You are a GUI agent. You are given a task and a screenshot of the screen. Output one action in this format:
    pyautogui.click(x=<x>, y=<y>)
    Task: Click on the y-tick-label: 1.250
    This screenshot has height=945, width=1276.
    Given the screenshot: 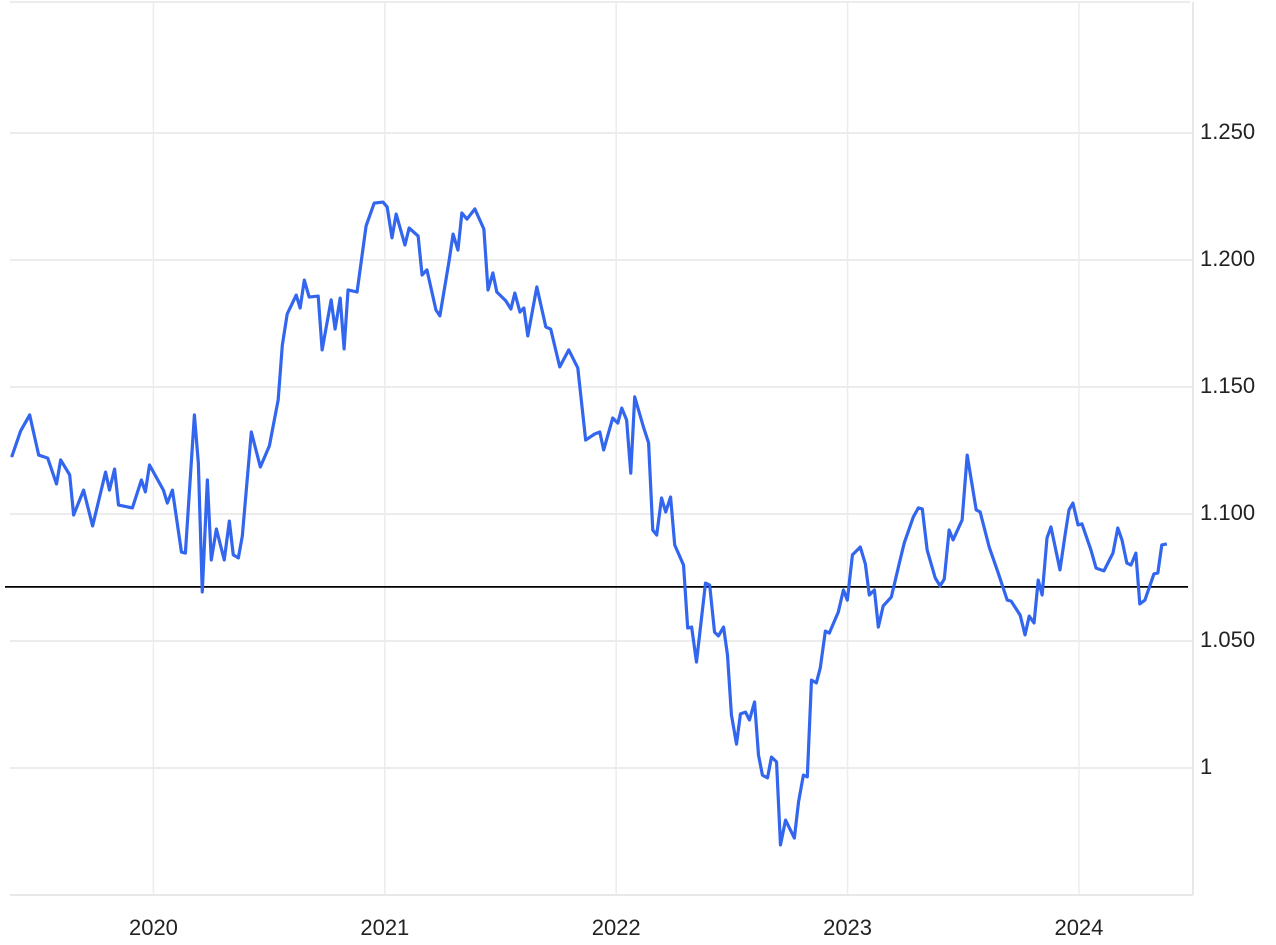 What is the action you would take?
    pyautogui.click(x=1227, y=131)
    